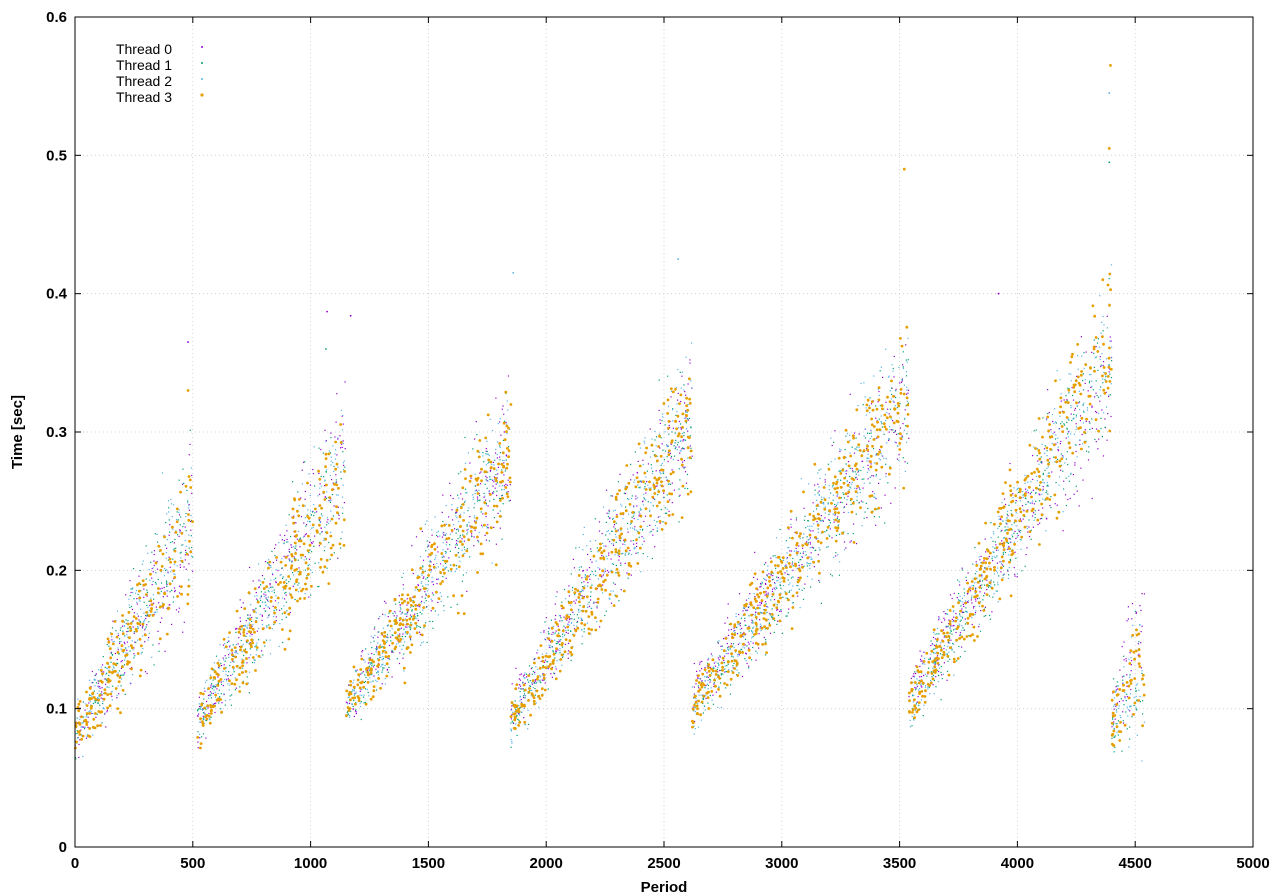  What do you see at coordinates (998, 293) in the screenshot?
I see `outlier-point` at bounding box center [998, 293].